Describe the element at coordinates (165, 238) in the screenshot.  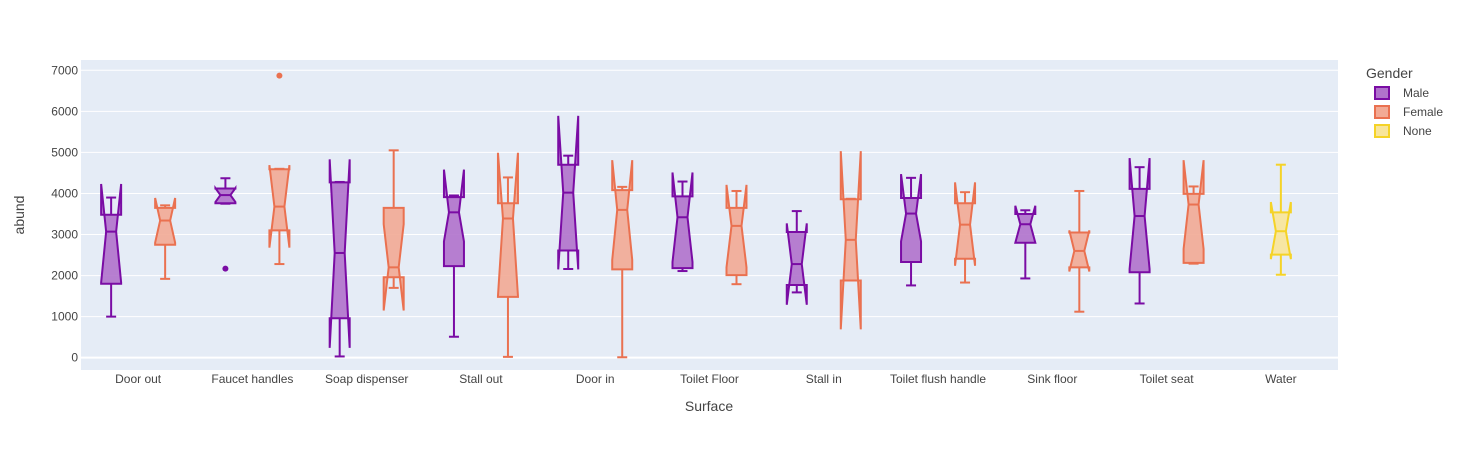
I see `box-female-door-out` at that location.